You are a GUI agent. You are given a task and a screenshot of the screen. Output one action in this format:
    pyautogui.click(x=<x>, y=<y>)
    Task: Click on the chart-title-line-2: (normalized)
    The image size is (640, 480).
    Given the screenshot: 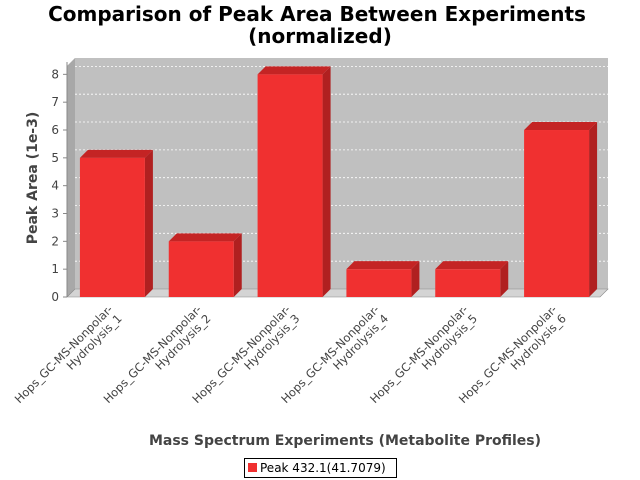 What is the action you would take?
    pyautogui.click(x=320, y=36)
    